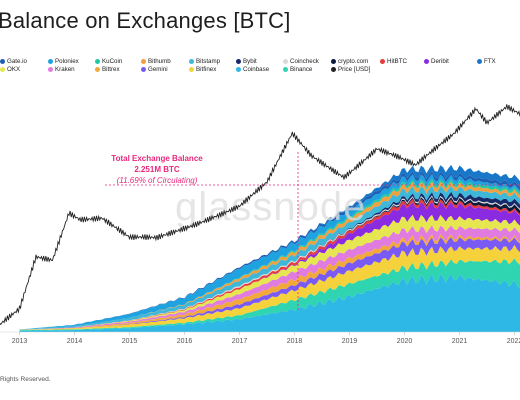 Image resolution: width=520 pixels, height=400 pixels. I want to click on x-tick-label: 2016, so click(185, 341).